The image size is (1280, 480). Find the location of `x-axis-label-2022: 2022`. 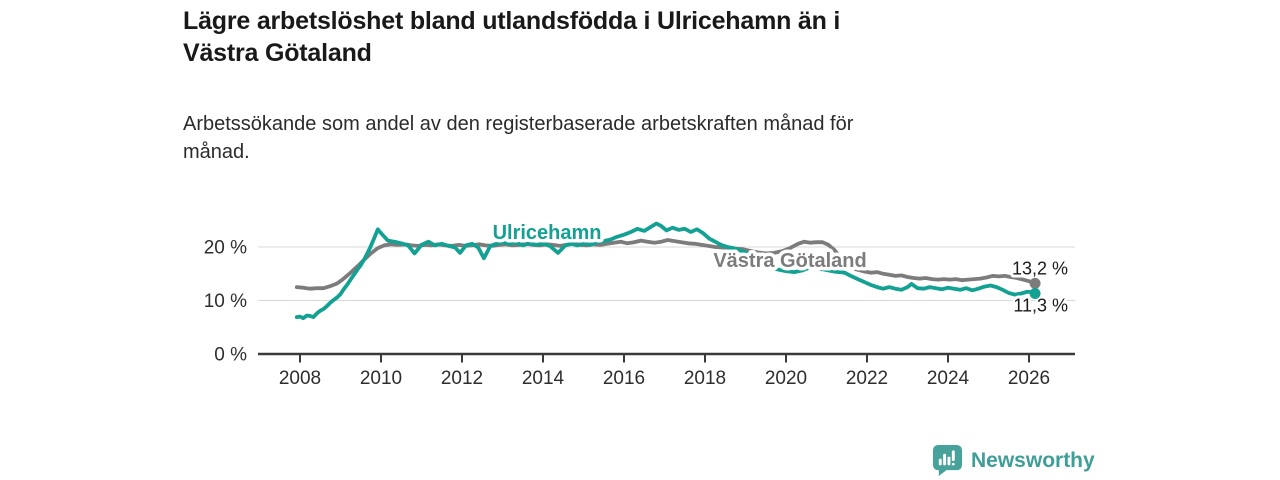

x-axis-label-2022: 2022 is located at coordinates (867, 378).